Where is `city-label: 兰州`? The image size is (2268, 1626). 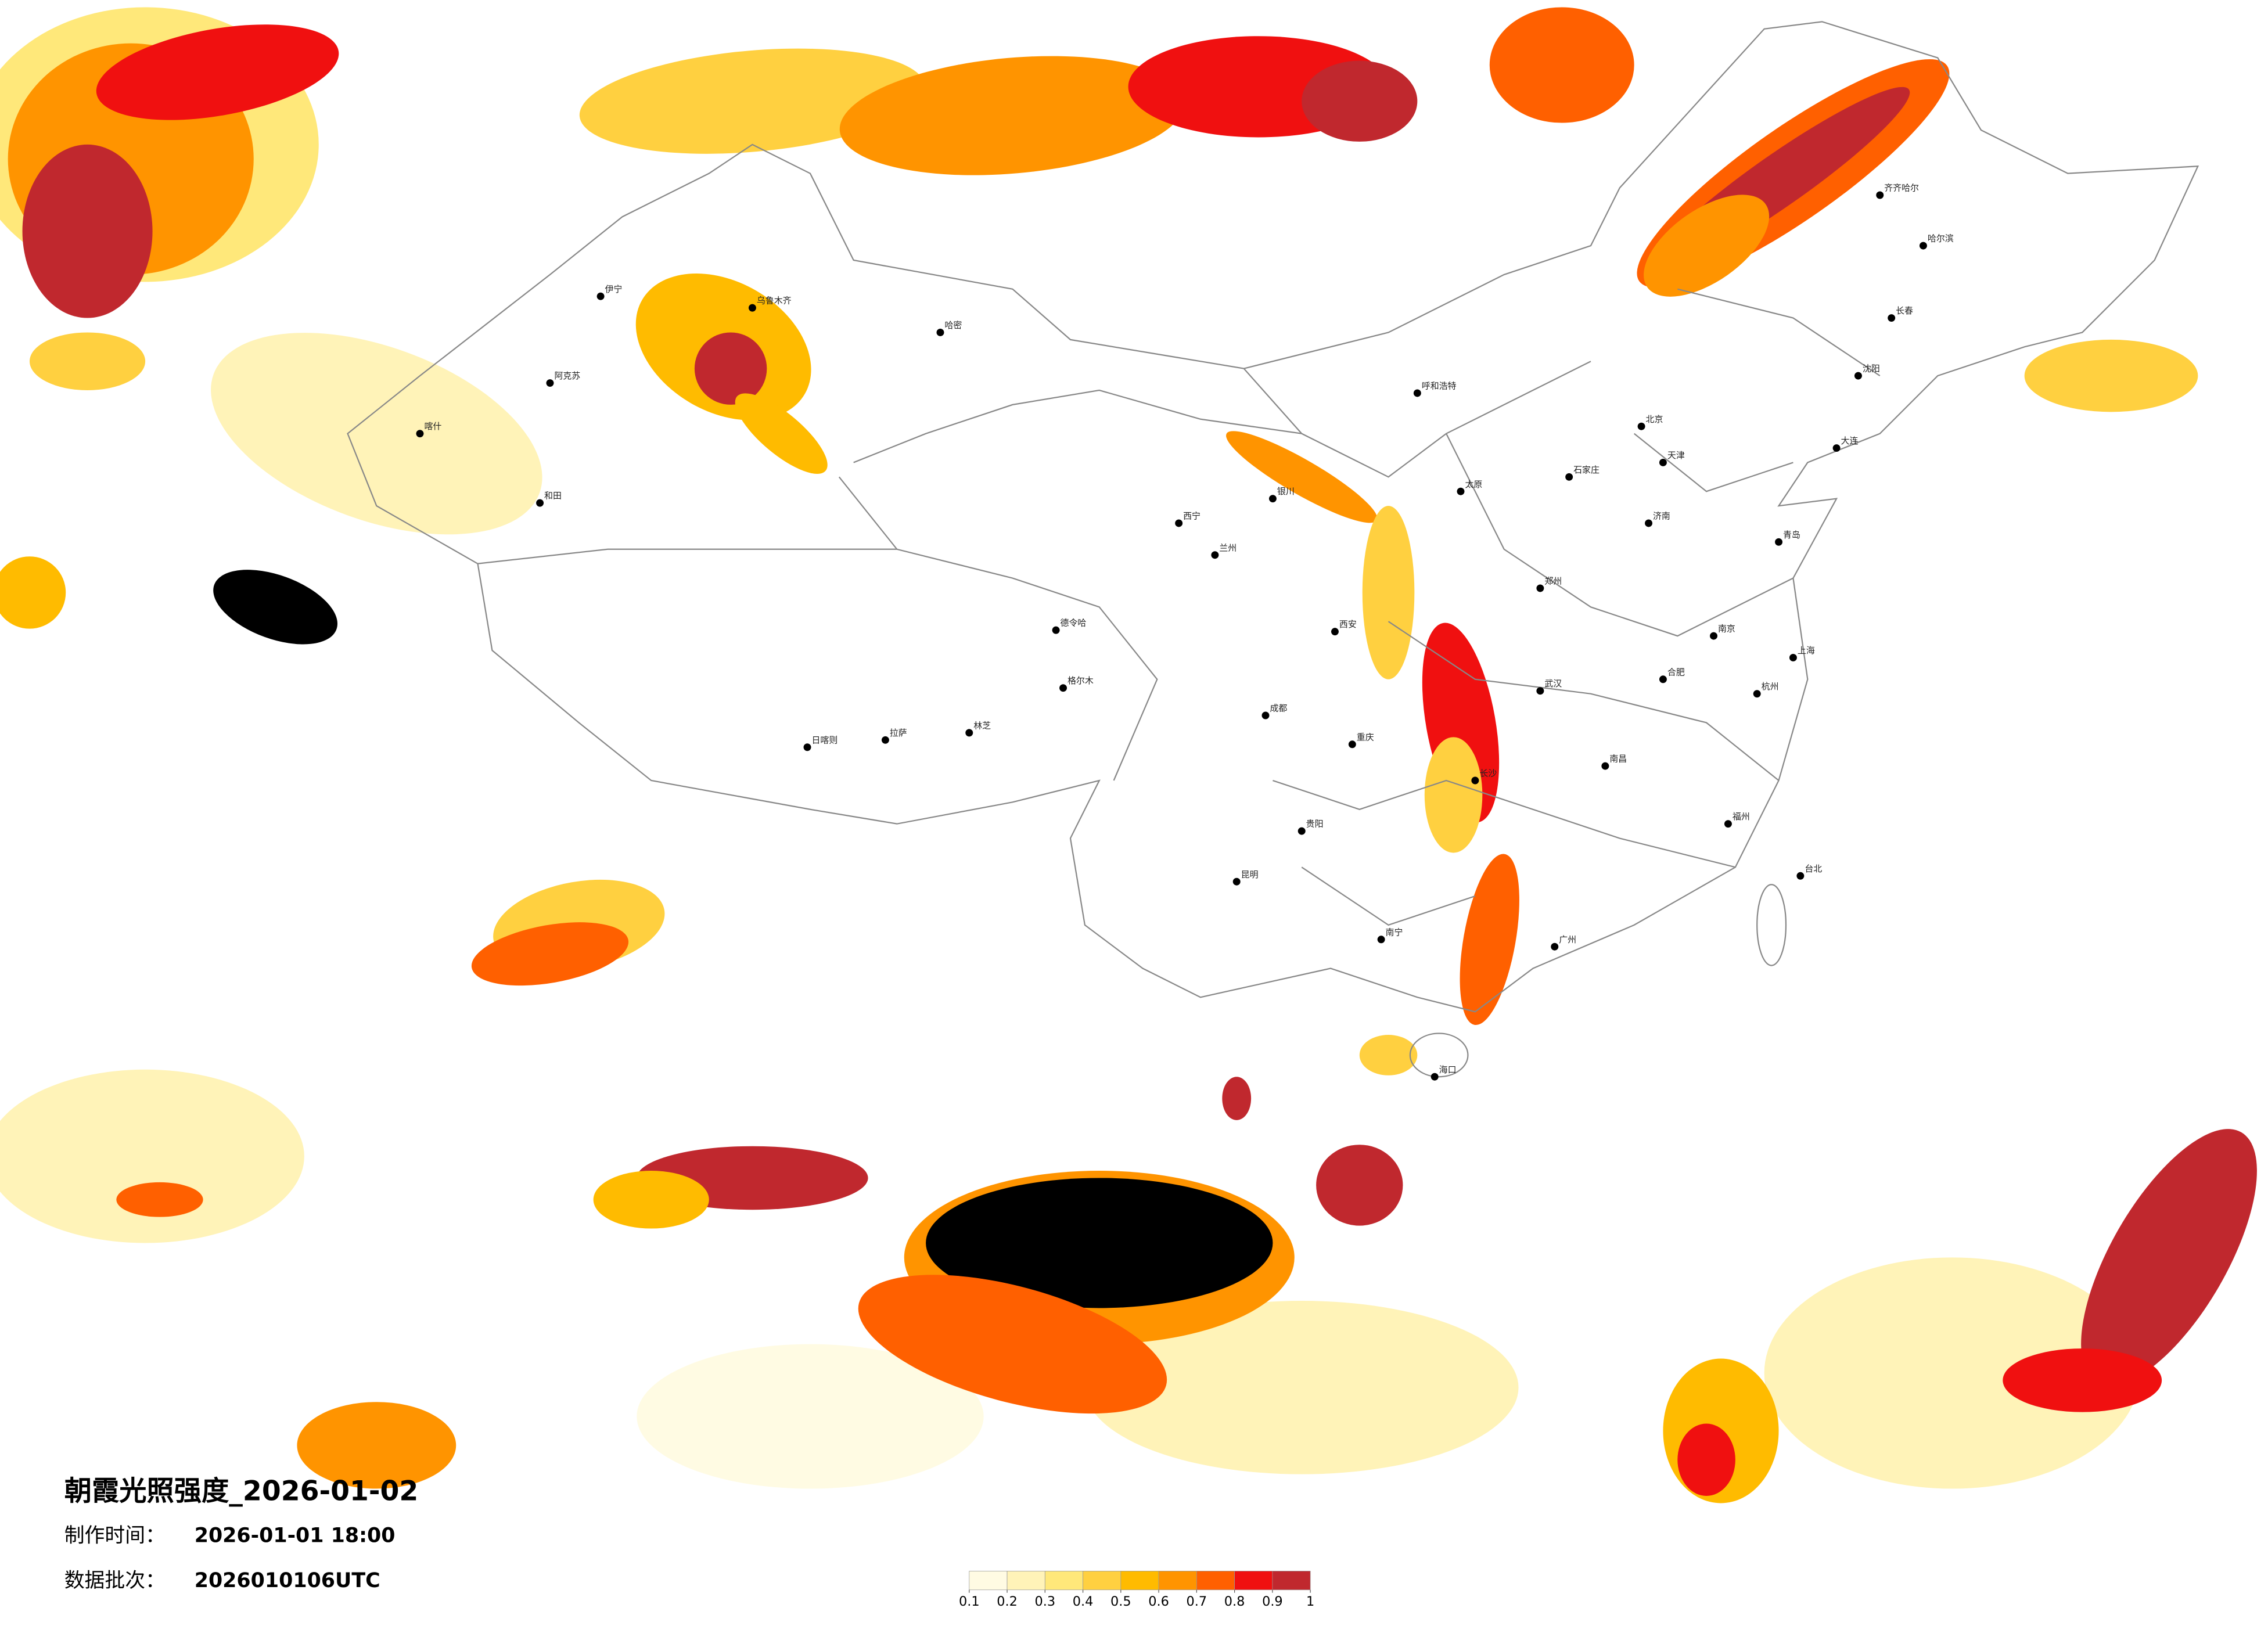 city-label: 兰州 is located at coordinates (1228, 547).